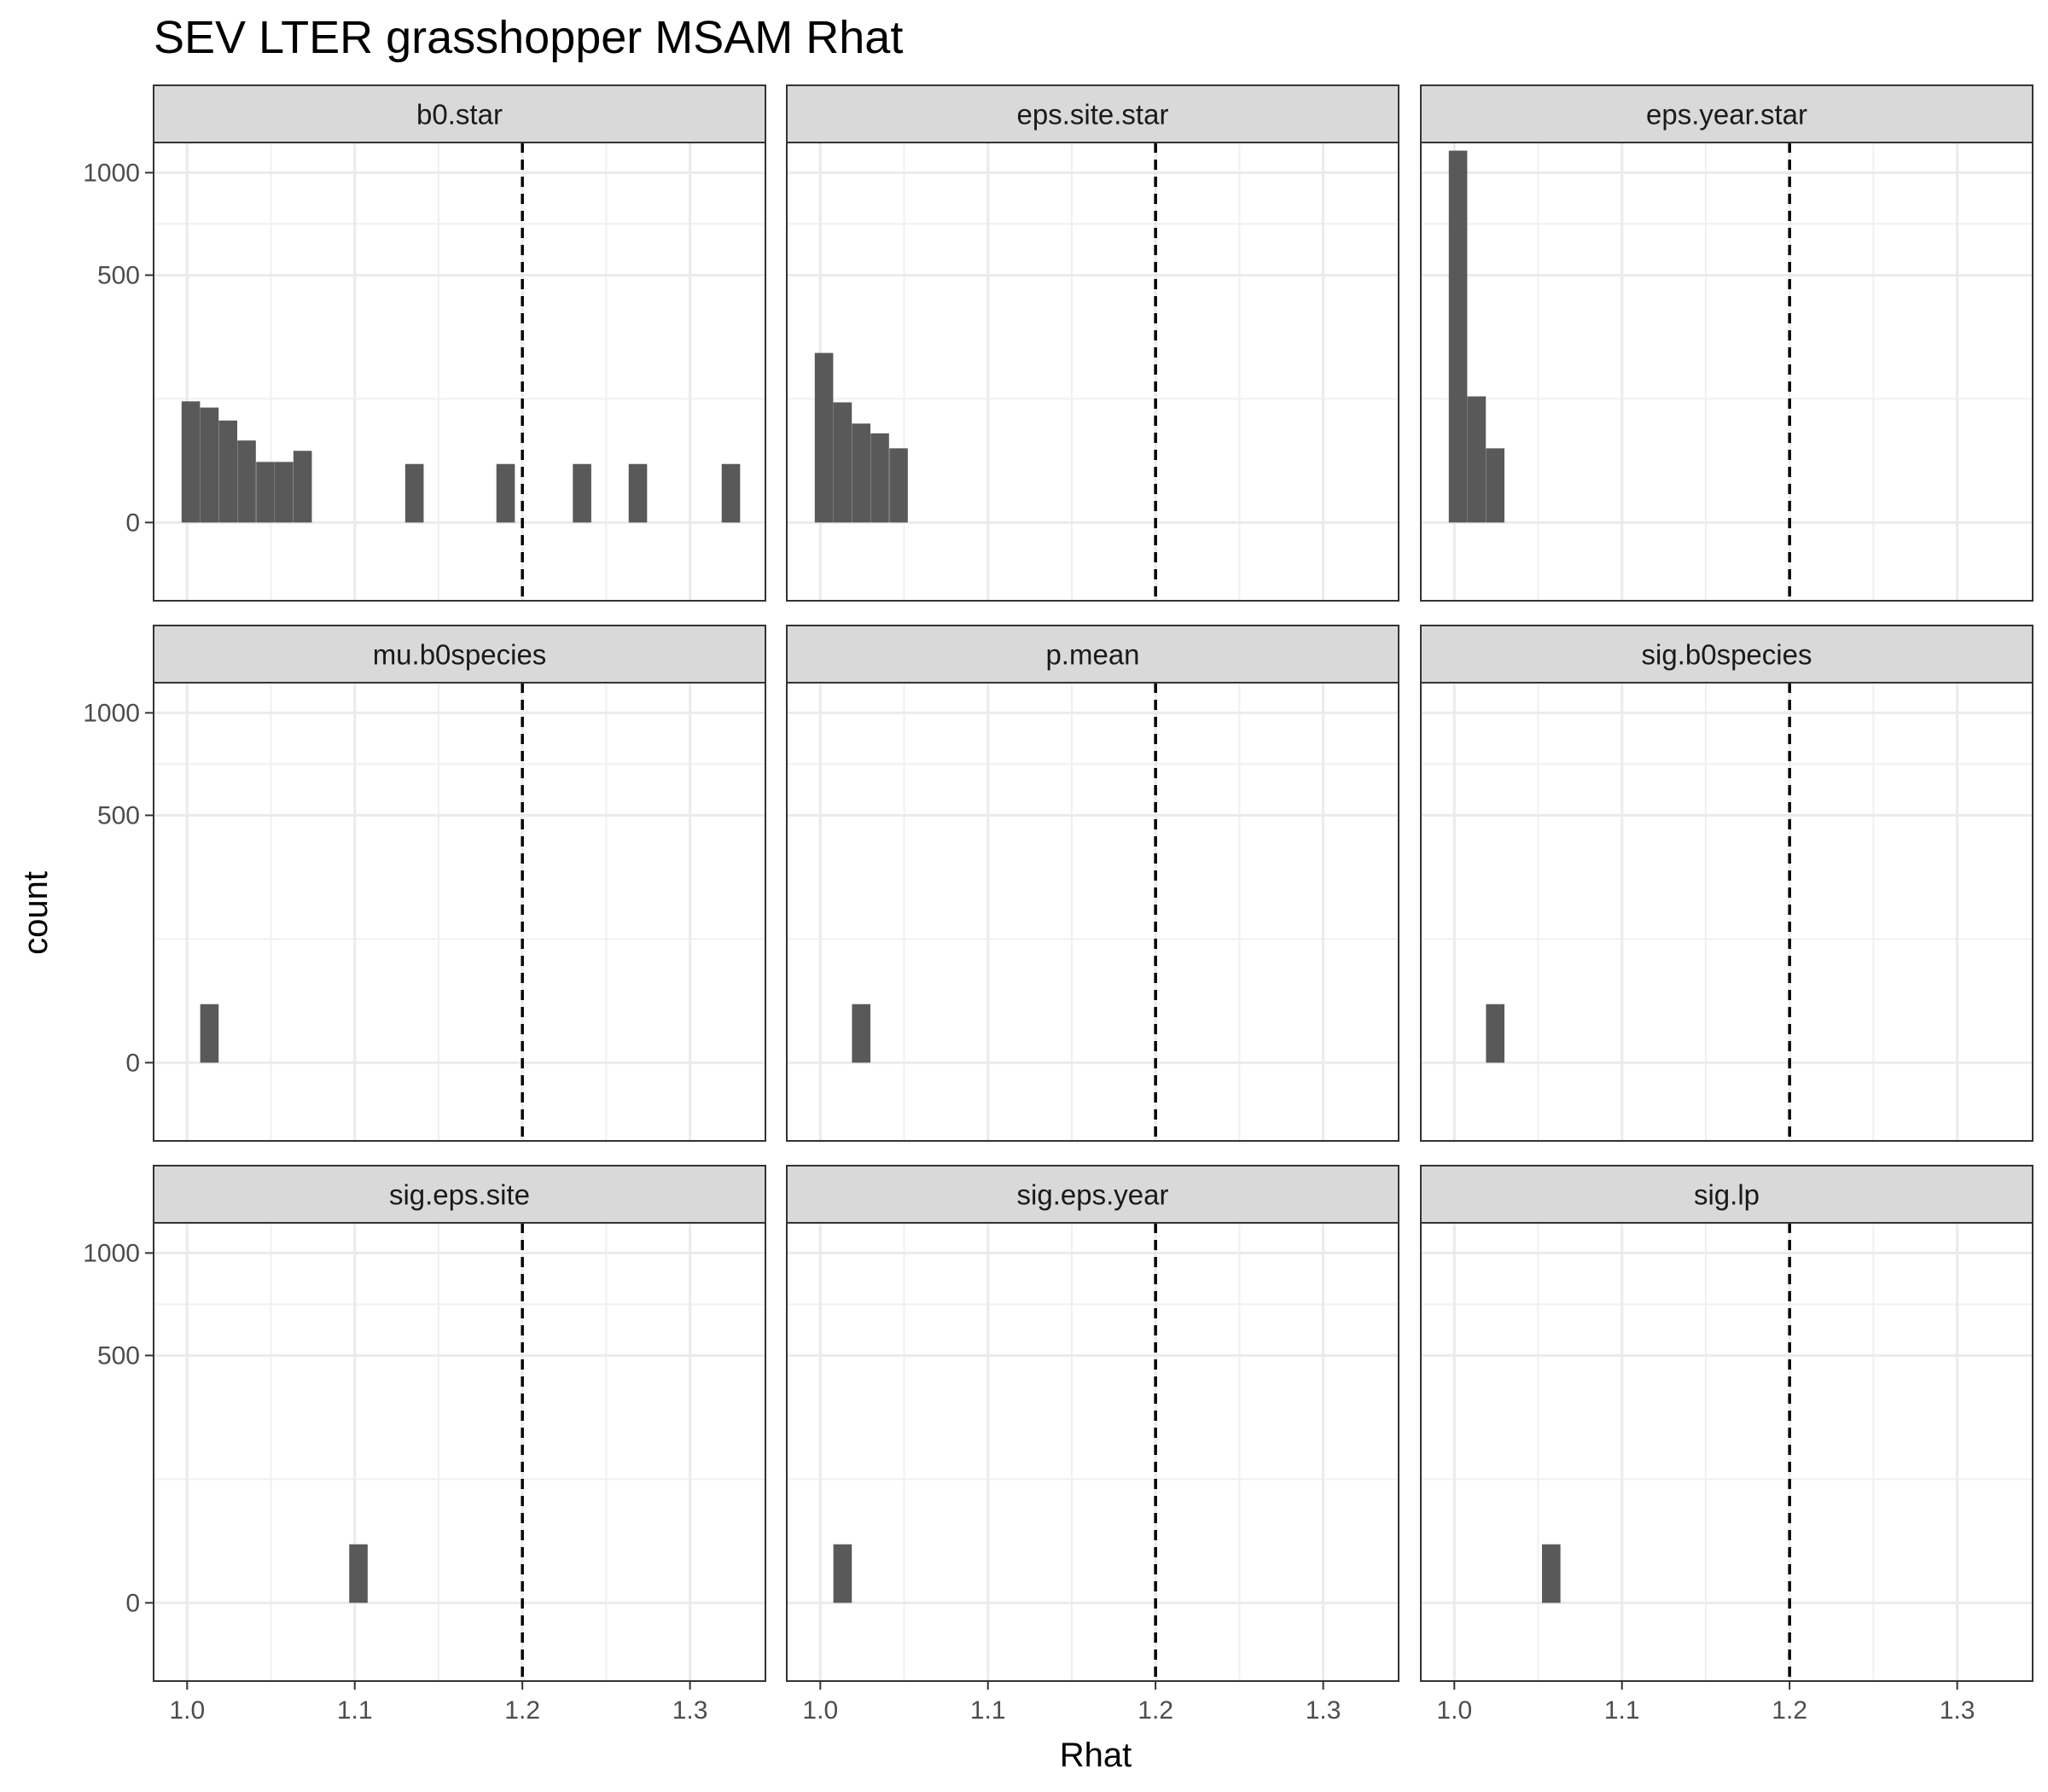 The width and height of the screenshot is (2048, 1792). I want to click on facet-panel-sig-eps-year: sig.eps.year 1.0 1.1 1.2 1.3, so click(1092, 1445).